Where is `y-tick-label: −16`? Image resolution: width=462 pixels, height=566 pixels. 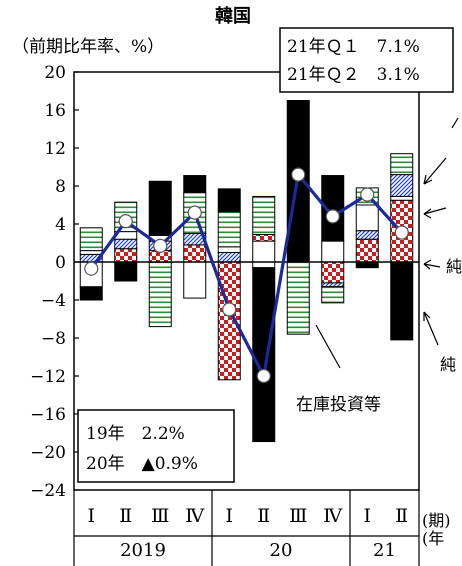
y-tick-label: −16 is located at coordinates (48, 415).